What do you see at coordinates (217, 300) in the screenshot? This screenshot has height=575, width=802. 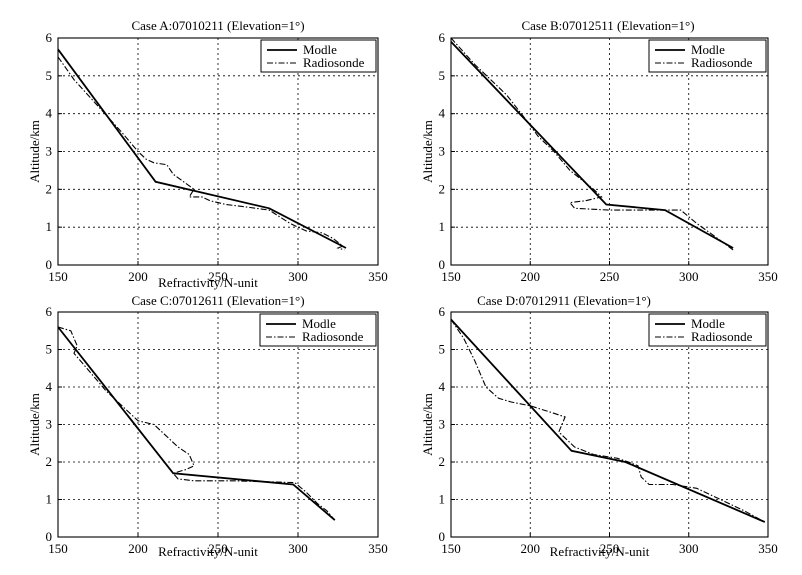 I see `chart-title: Case C:07012611 (Elevation=1°)` at bounding box center [217, 300].